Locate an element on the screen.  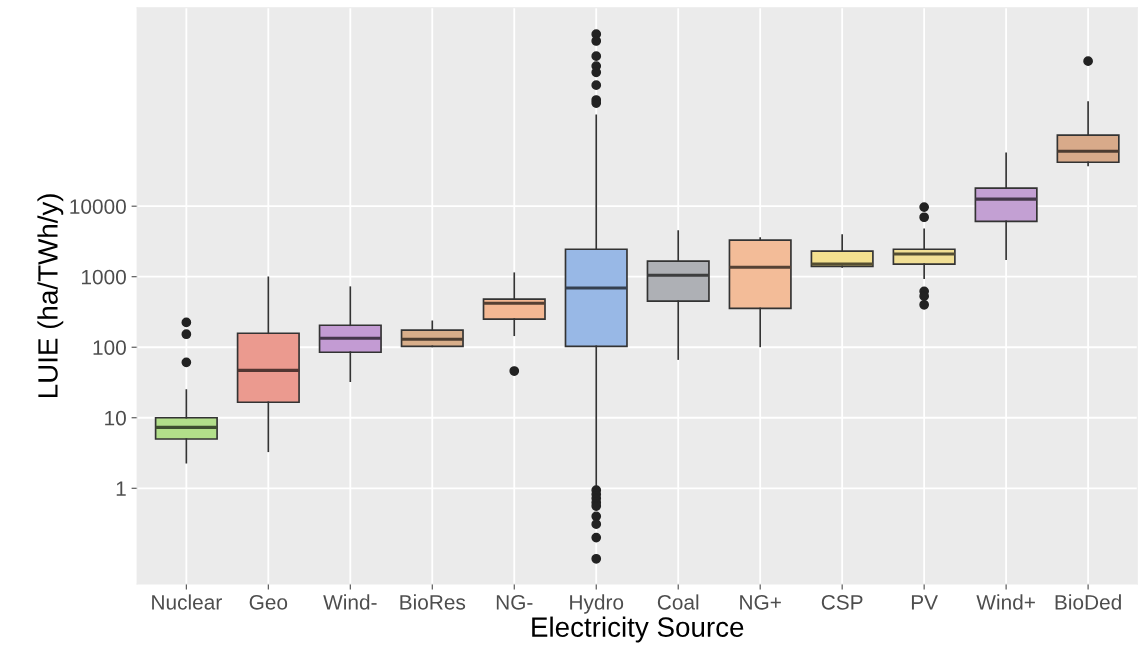
y-tick-label: 10000 is located at coordinates (98, 206).